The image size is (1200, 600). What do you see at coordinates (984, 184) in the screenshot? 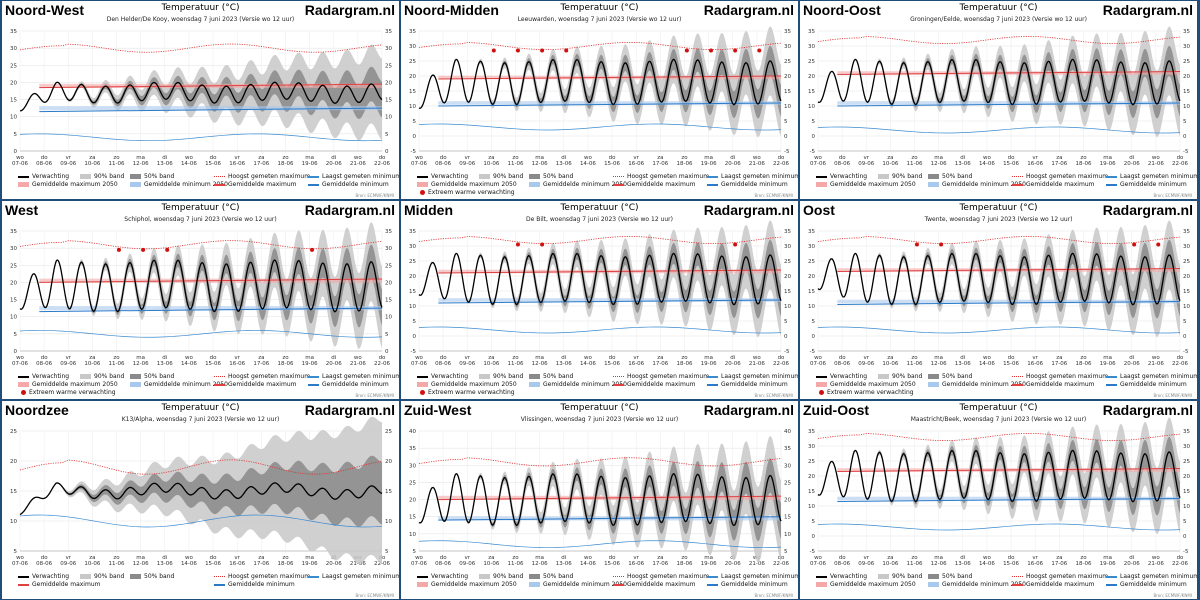
I see `legend-label: Gemiddelde minimum 2050` at bounding box center [984, 184].